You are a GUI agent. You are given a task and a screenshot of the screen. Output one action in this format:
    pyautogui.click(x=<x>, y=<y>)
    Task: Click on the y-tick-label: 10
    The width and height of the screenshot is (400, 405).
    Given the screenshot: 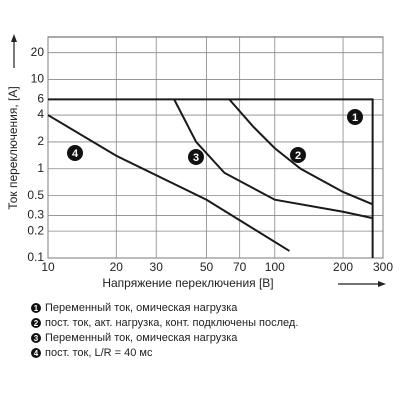 What is the action you would take?
    pyautogui.click(x=38, y=79)
    